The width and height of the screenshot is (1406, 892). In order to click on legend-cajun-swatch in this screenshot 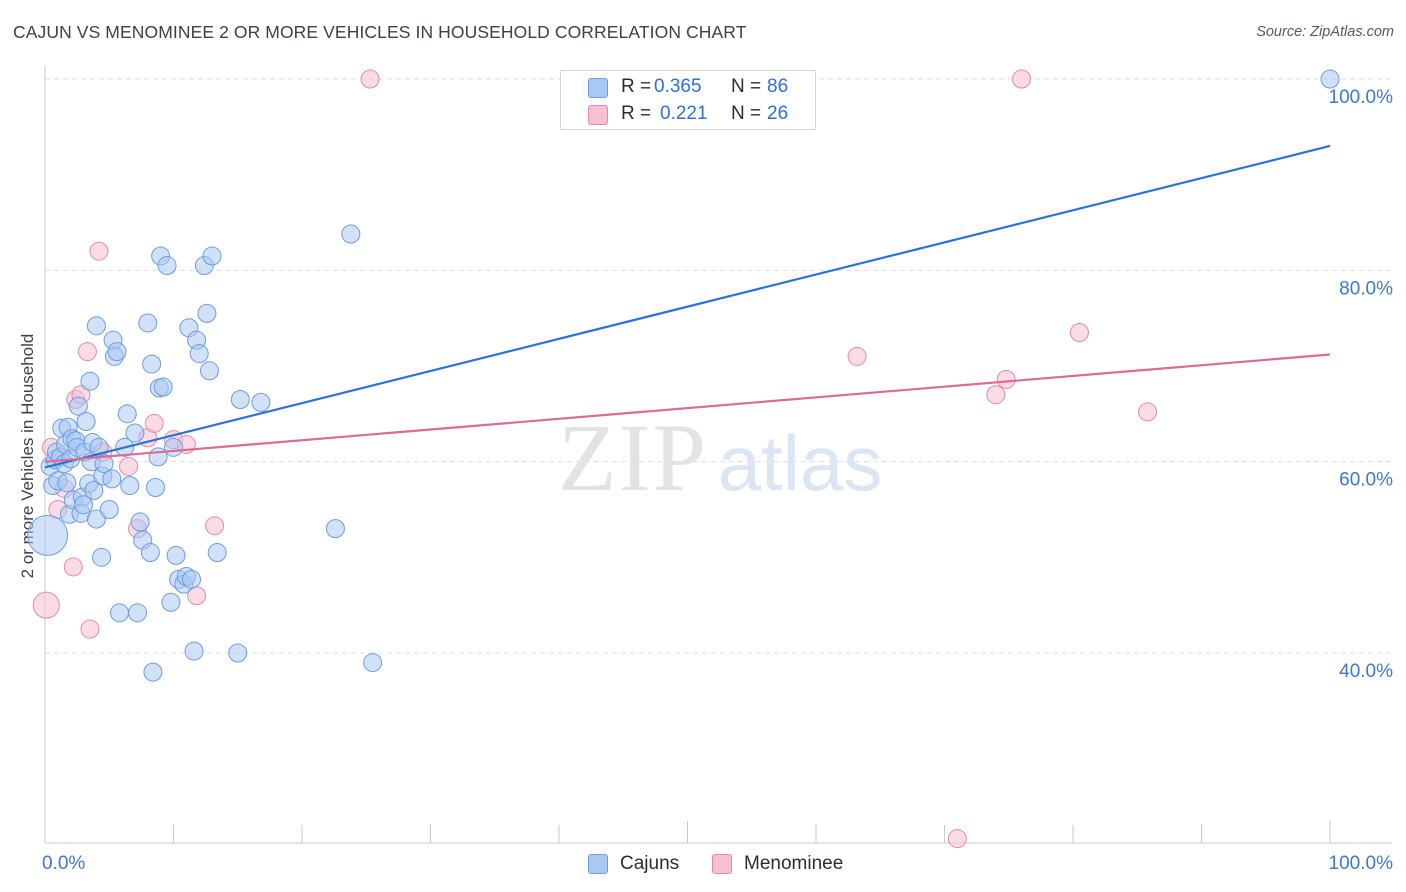, I will do `click(598, 864)`.